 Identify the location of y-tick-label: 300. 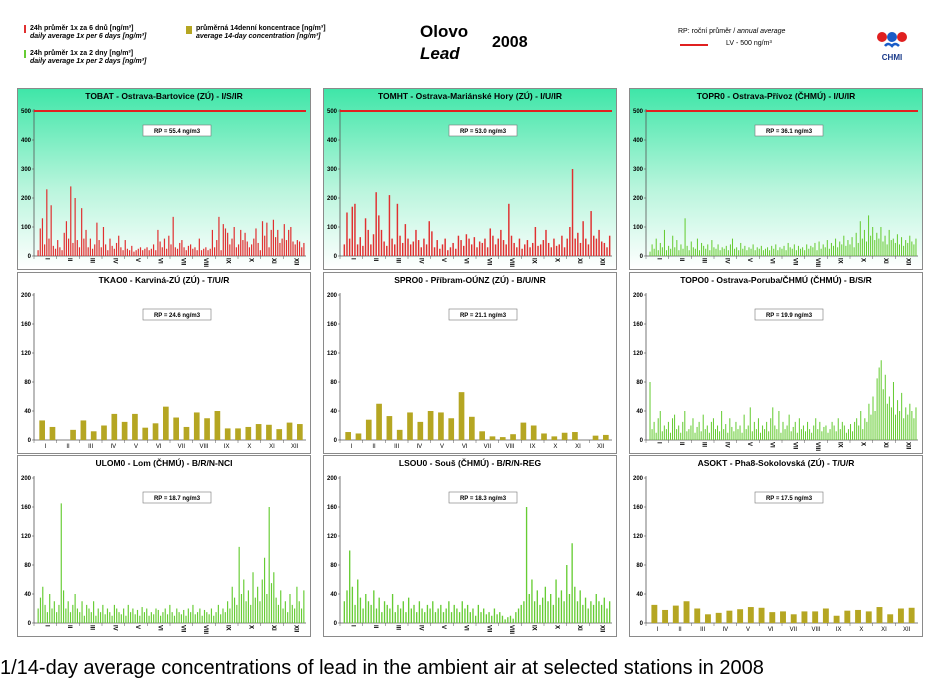
(638, 170).